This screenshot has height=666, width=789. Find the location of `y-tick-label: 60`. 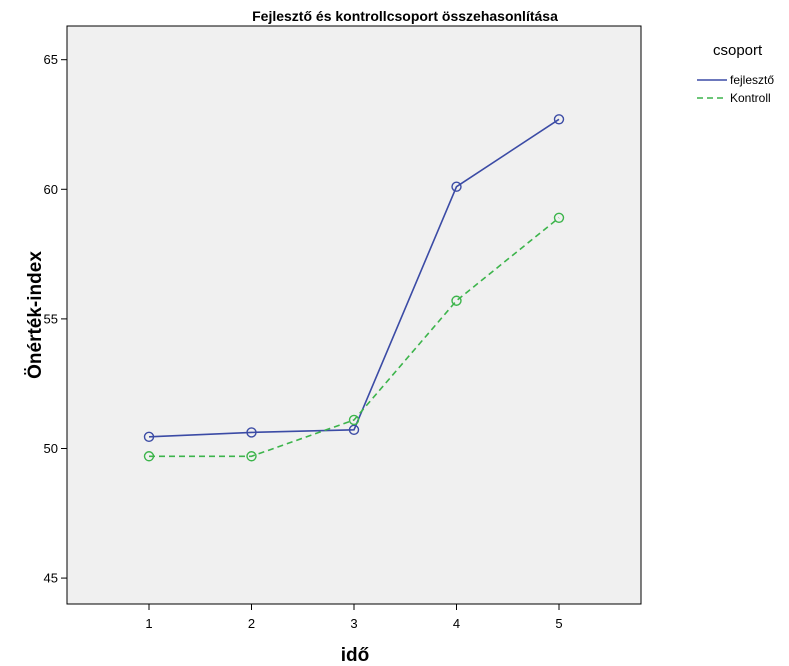

y-tick-label: 60 is located at coordinates (51, 189).